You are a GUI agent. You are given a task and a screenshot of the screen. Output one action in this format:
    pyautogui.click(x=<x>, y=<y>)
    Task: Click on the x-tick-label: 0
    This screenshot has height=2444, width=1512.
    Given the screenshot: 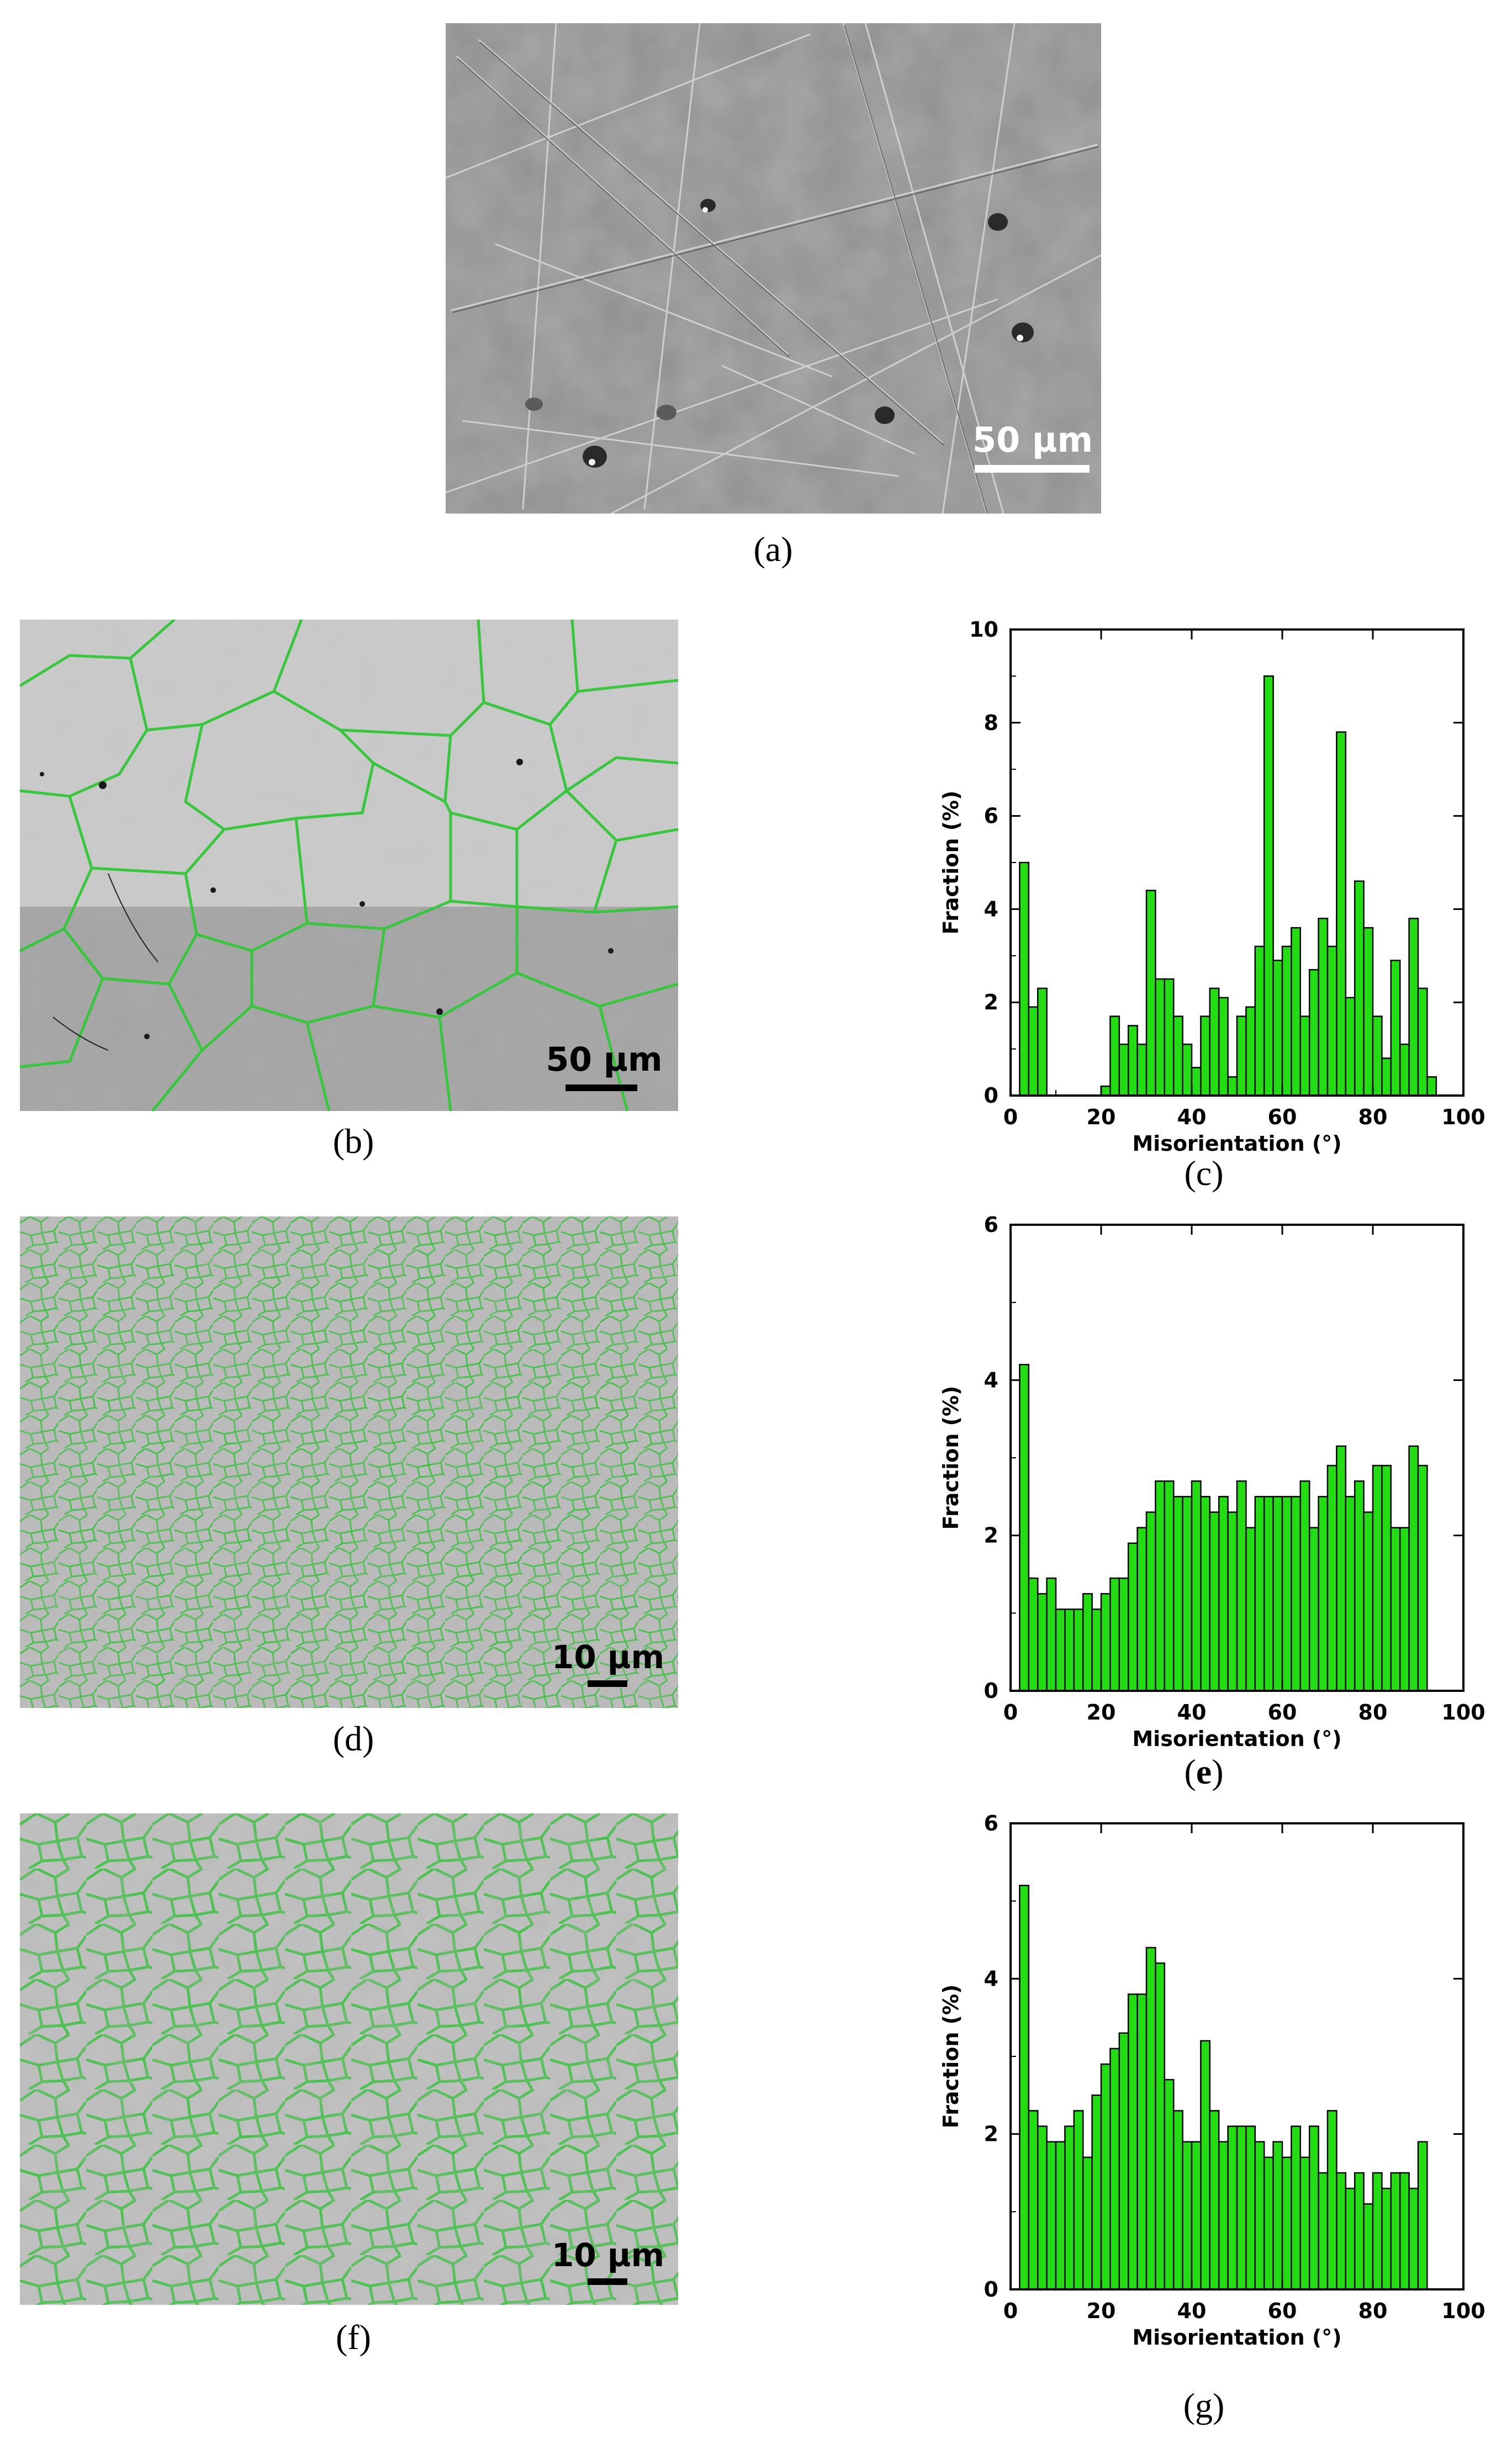 What is the action you would take?
    pyautogui.click(x=1010, y=1712)
    